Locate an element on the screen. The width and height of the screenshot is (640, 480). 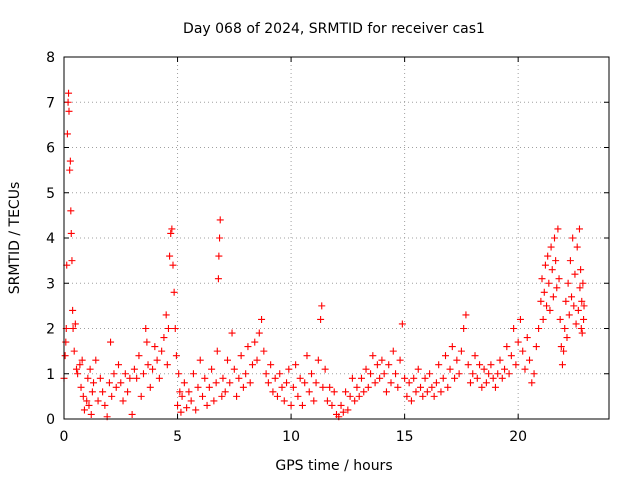
y-axis-label: SRMTID / TECUs is located at coordinates (15, 238).